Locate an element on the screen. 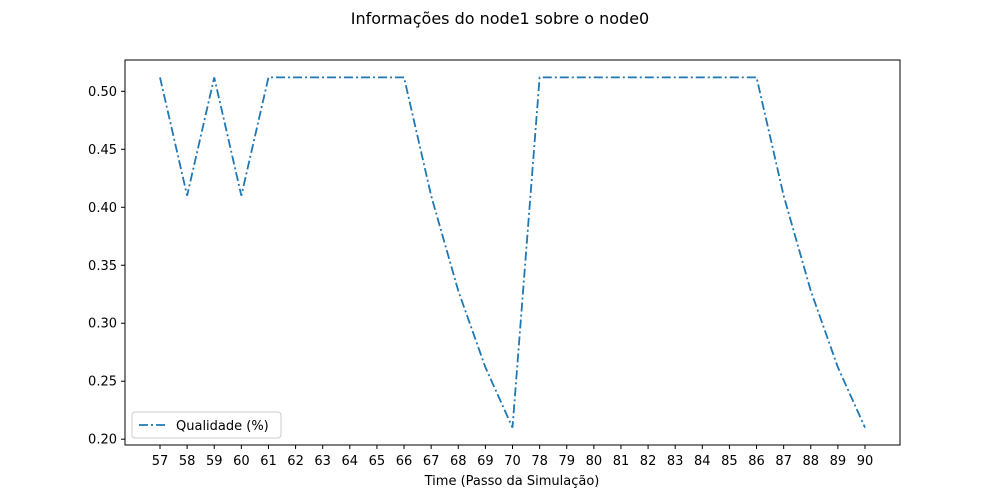 This screenshot has width=1000, height=500. x-tick-label: 87 is located at coordinates (783, 461).